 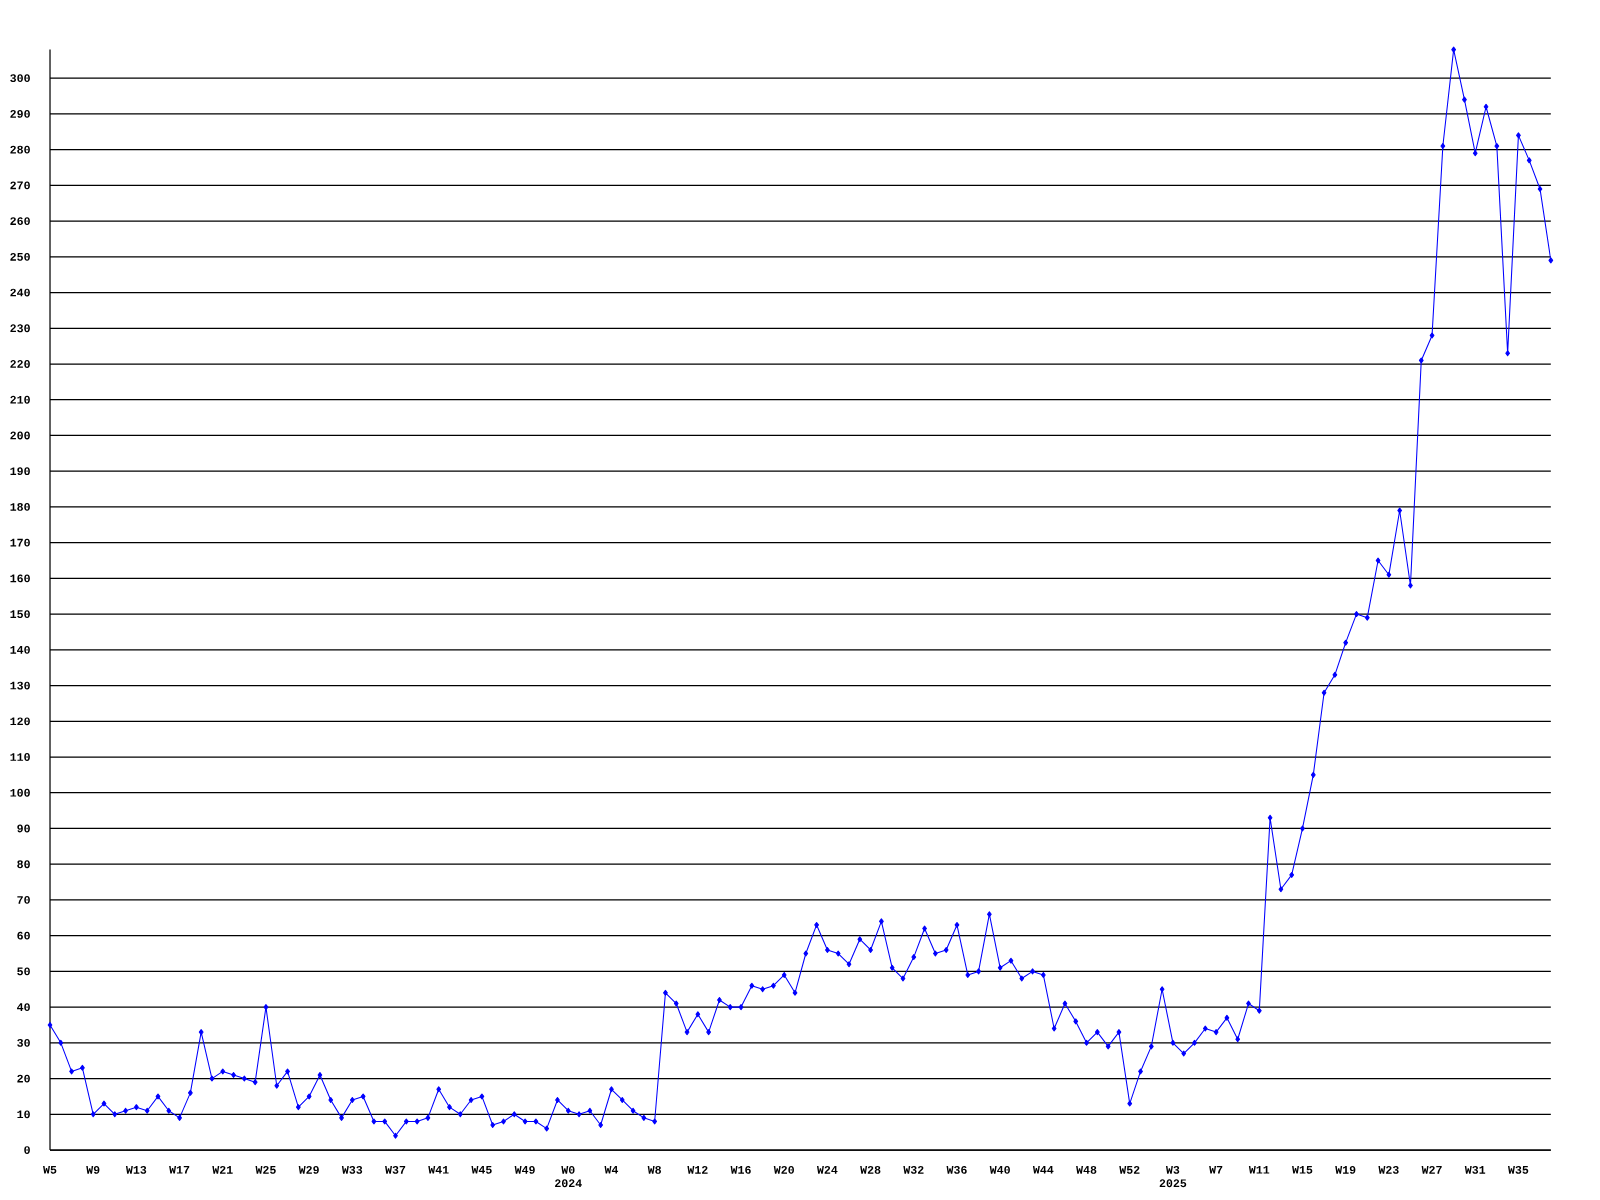 I want to click on y-tick-label: 170, so click(x=20, y=542).